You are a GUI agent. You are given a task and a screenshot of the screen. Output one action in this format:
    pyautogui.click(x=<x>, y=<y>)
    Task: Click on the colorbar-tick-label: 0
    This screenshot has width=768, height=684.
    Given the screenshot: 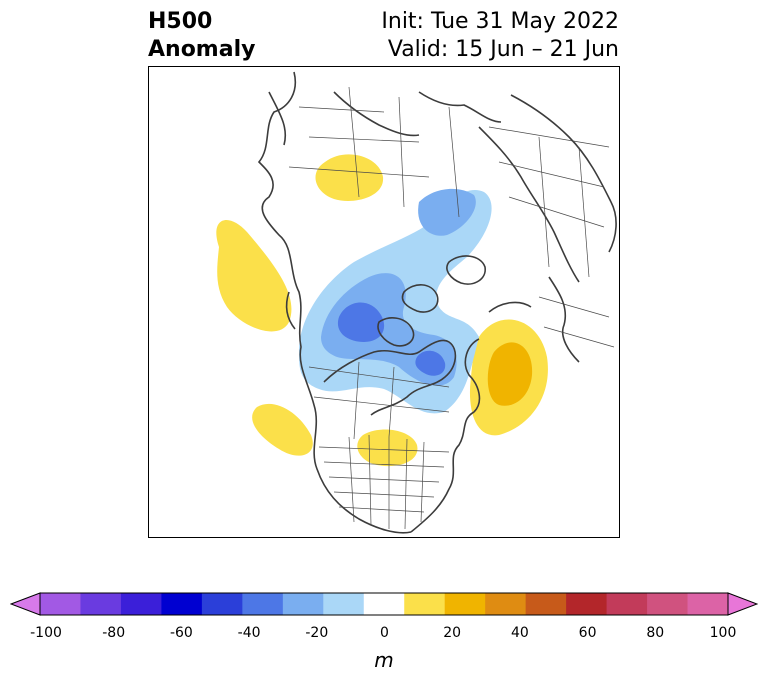 What is the action you would take?
    pyautogui.click(x=384, y=633)
    